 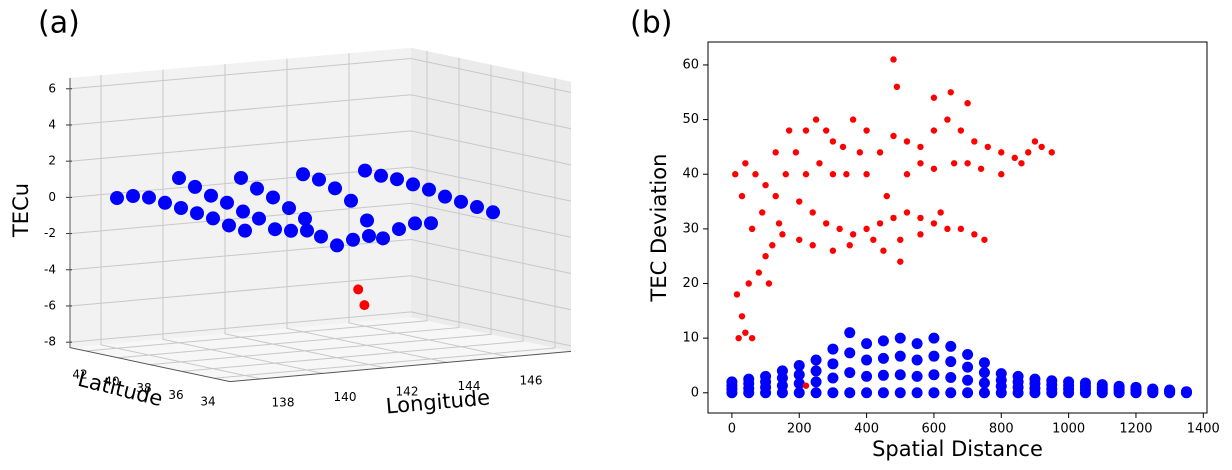 What do you see at coordinates (120, 389) in the screenshot?
I see `y-axis-title: Latitude` at bounding box center [120, 389].